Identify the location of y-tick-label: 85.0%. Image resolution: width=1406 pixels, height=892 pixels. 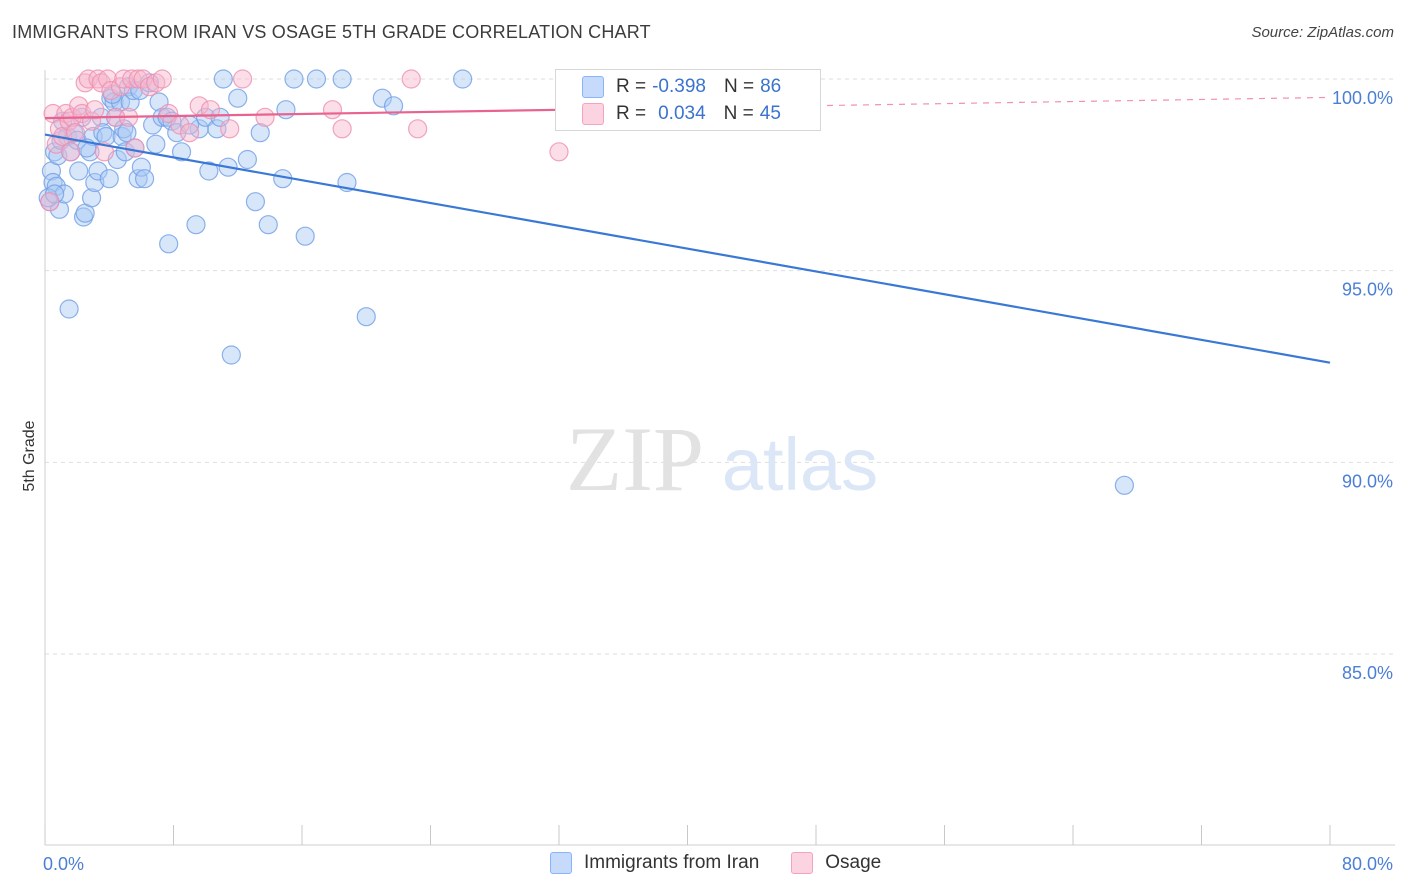
(1367, 673).